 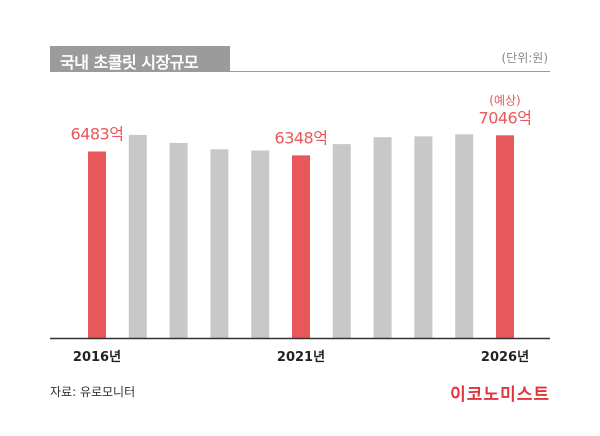 I want to click on source-note: 자료: 유로모니터, so click(x=93, y=392).